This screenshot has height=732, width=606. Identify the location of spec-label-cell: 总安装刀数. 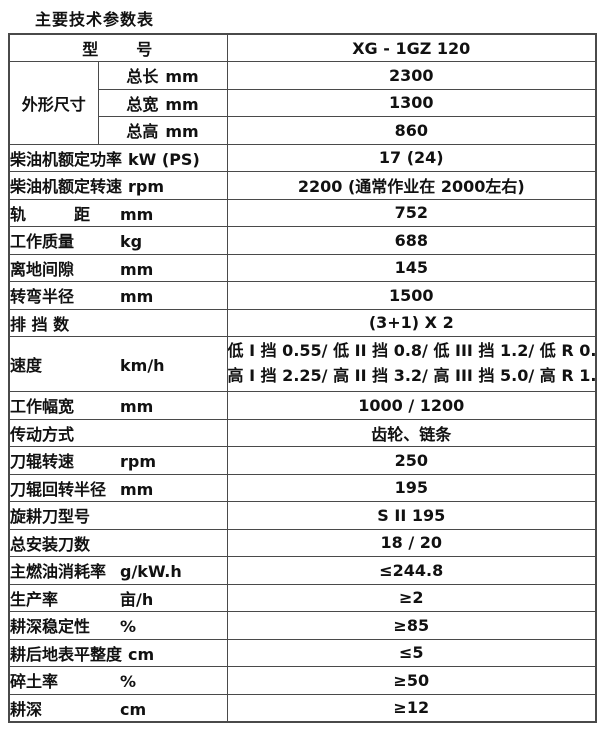
(118, 542).